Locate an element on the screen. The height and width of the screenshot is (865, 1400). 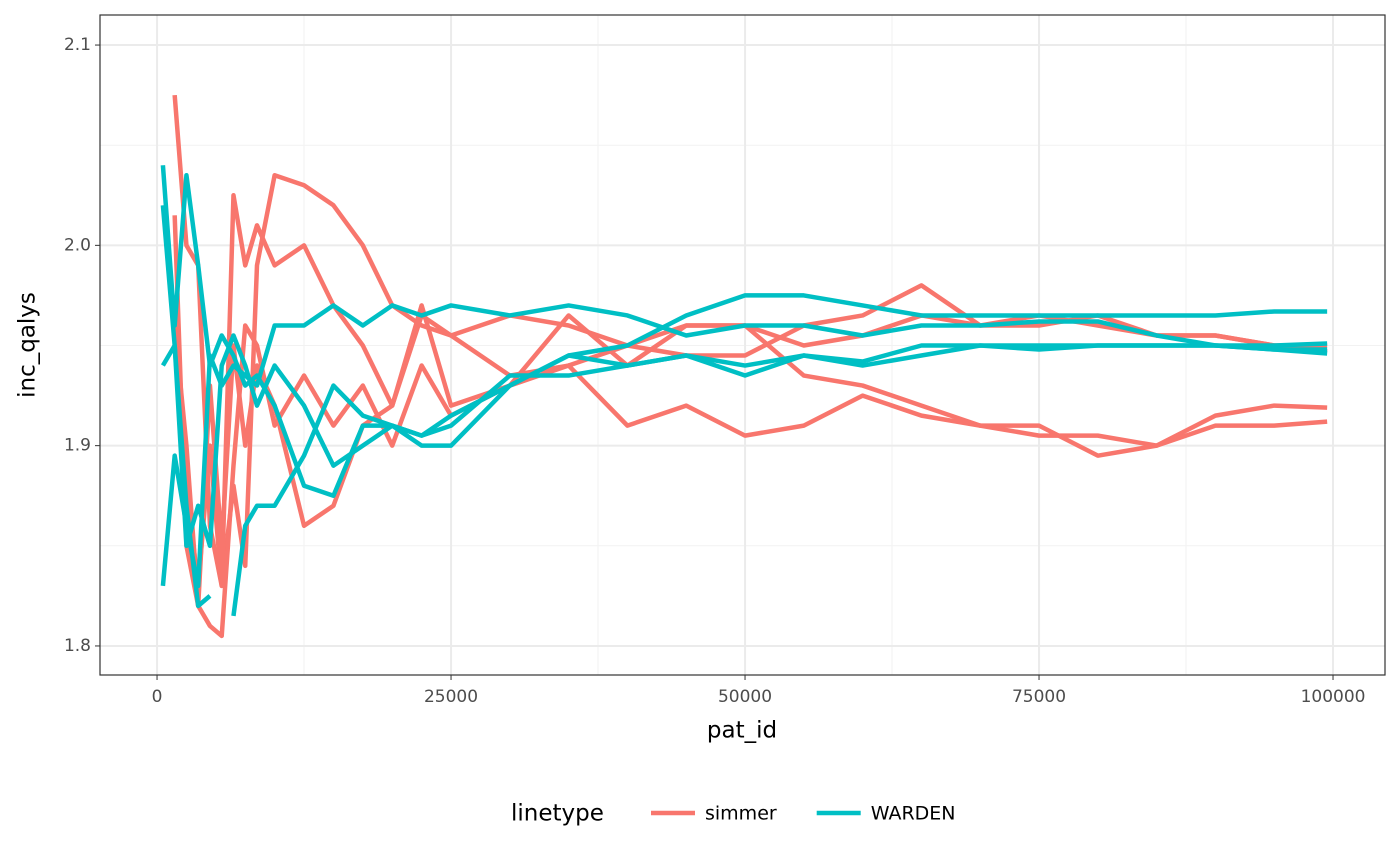
y-axis-label: inc_qalys is located at coordinates (28, 345).